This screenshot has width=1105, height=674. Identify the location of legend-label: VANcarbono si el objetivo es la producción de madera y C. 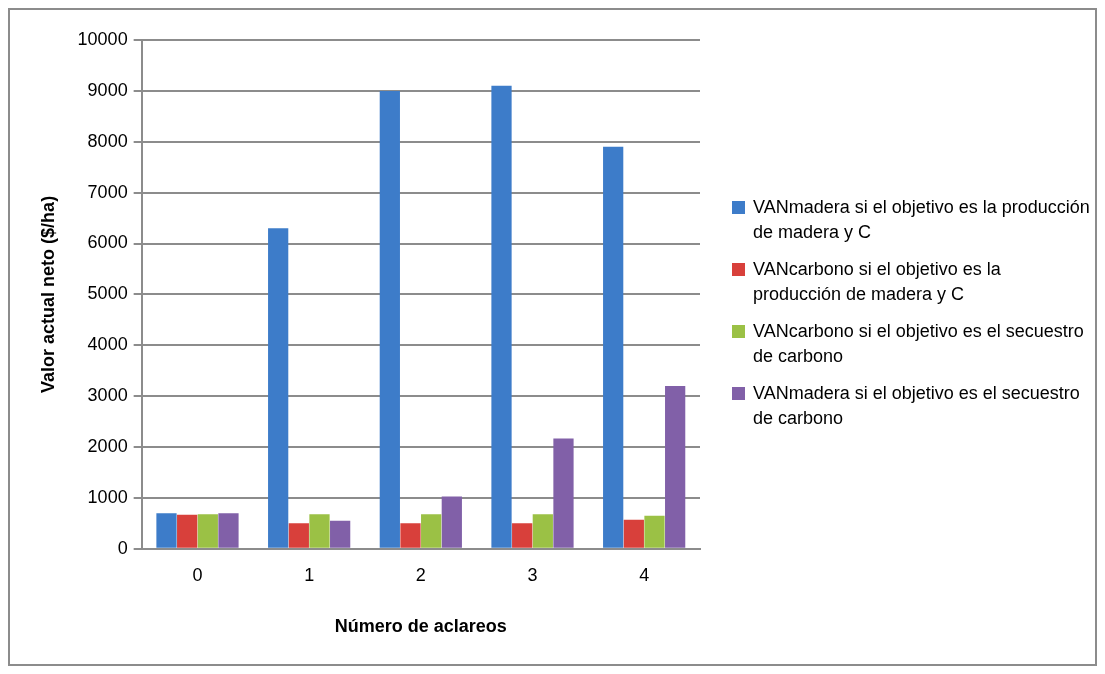
(877, 282).